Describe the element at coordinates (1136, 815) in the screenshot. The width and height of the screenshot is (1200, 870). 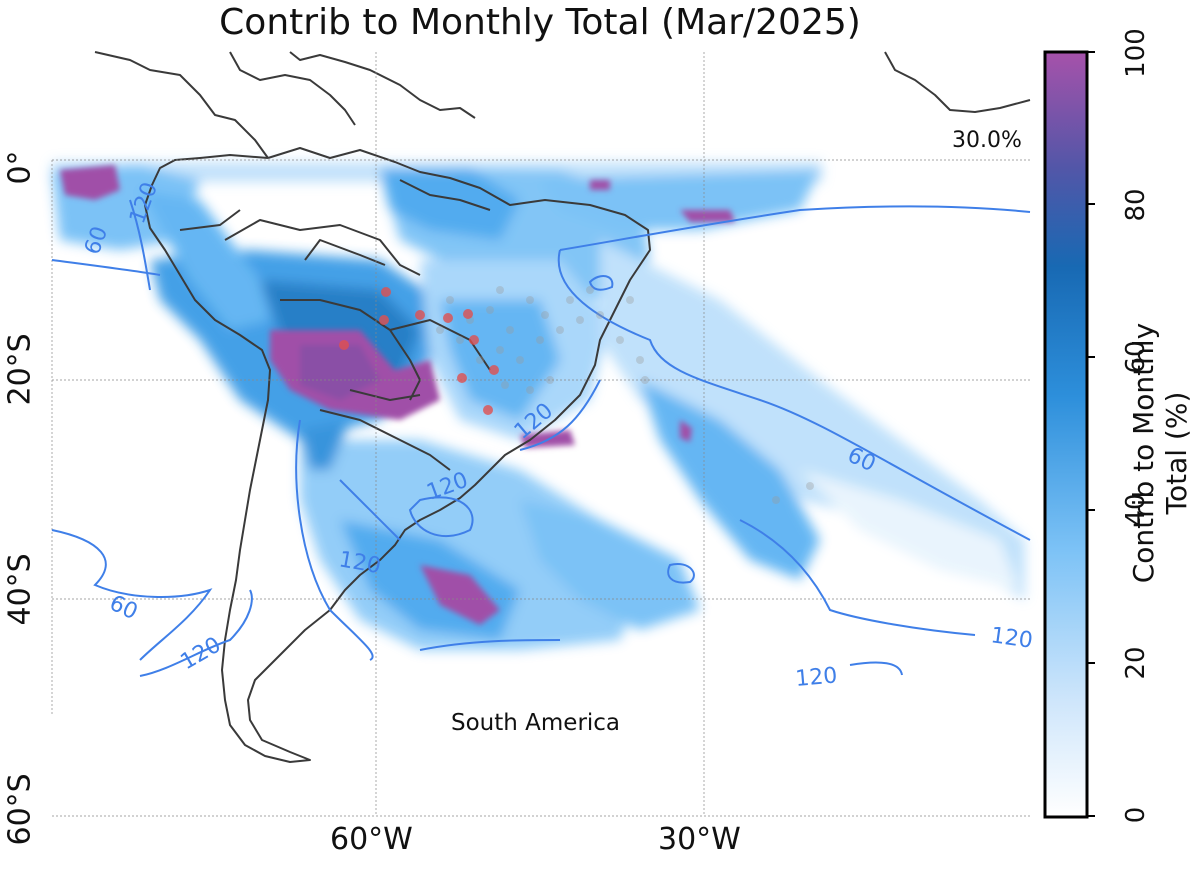
I see `colorbar-tick-0: 0` at that location.